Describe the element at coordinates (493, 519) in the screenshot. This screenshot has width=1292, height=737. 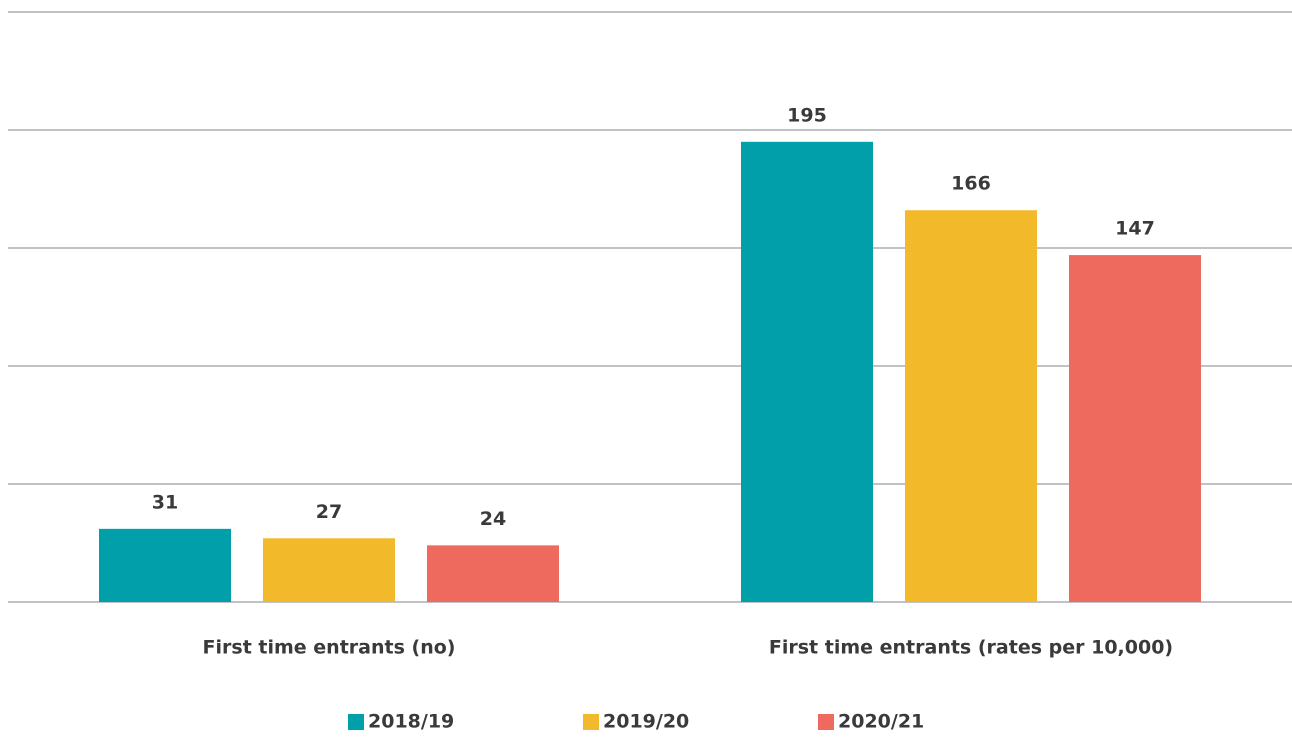
I see `data-label: 24` at that location.